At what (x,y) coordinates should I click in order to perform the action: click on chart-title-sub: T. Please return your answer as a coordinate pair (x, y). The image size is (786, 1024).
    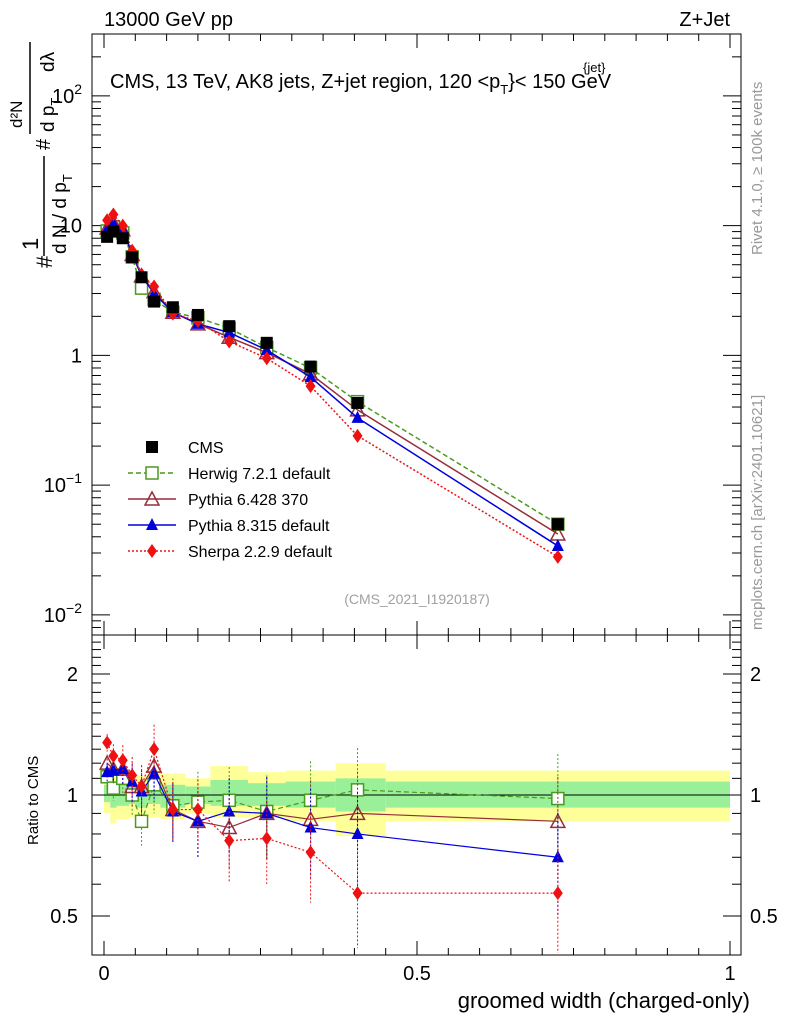
    Looking at the image, I should click on (504, 89).